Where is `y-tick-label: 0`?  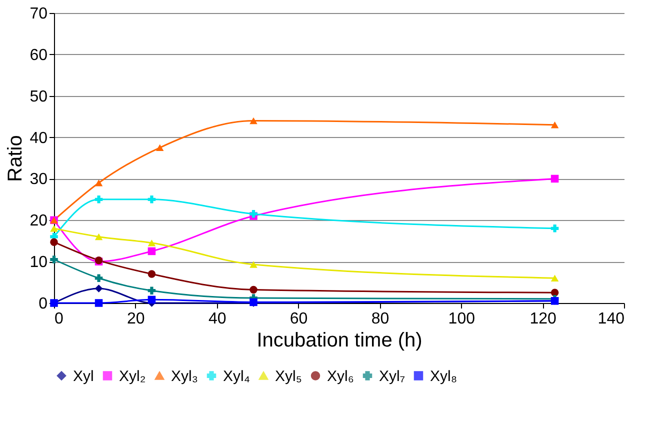 y-tick-label: 0 is located at coordinates (43, 304).